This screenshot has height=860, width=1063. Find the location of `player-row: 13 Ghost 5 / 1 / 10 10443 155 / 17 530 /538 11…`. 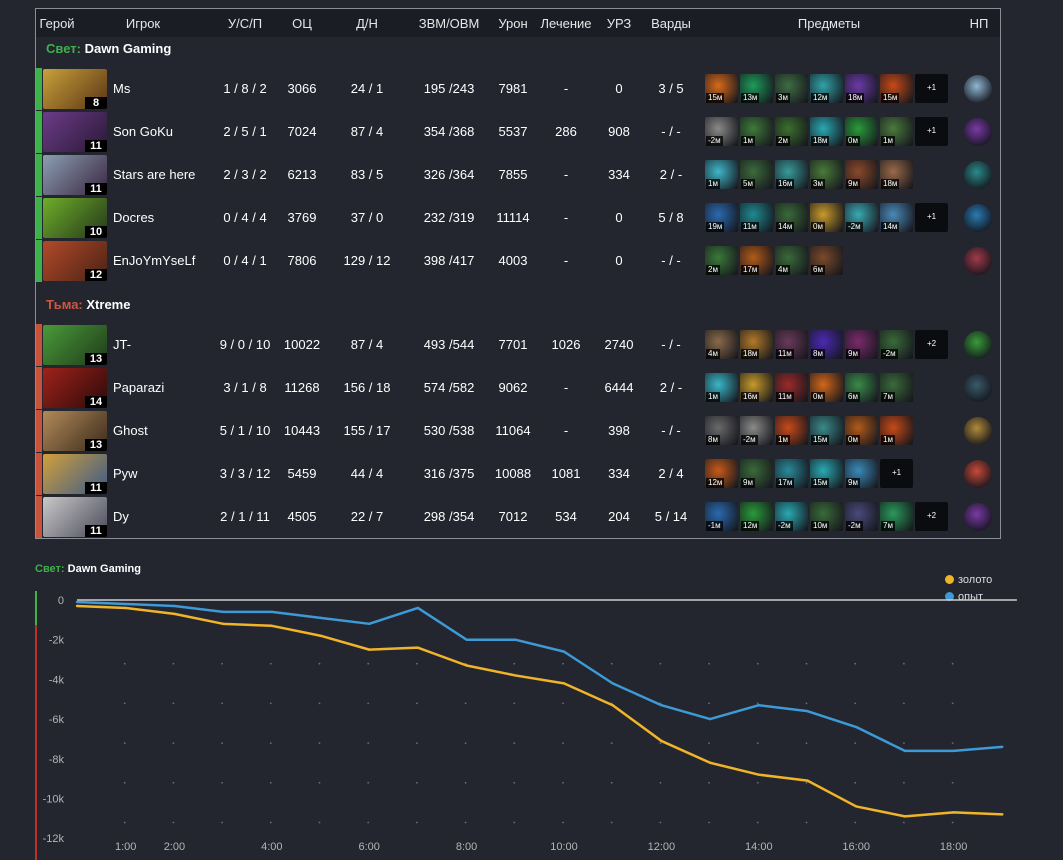

player-row: 13 Ghost 5 / 1 / 10 10443 155 / 17 530 /538 11… is located at coordinates (518, 431).